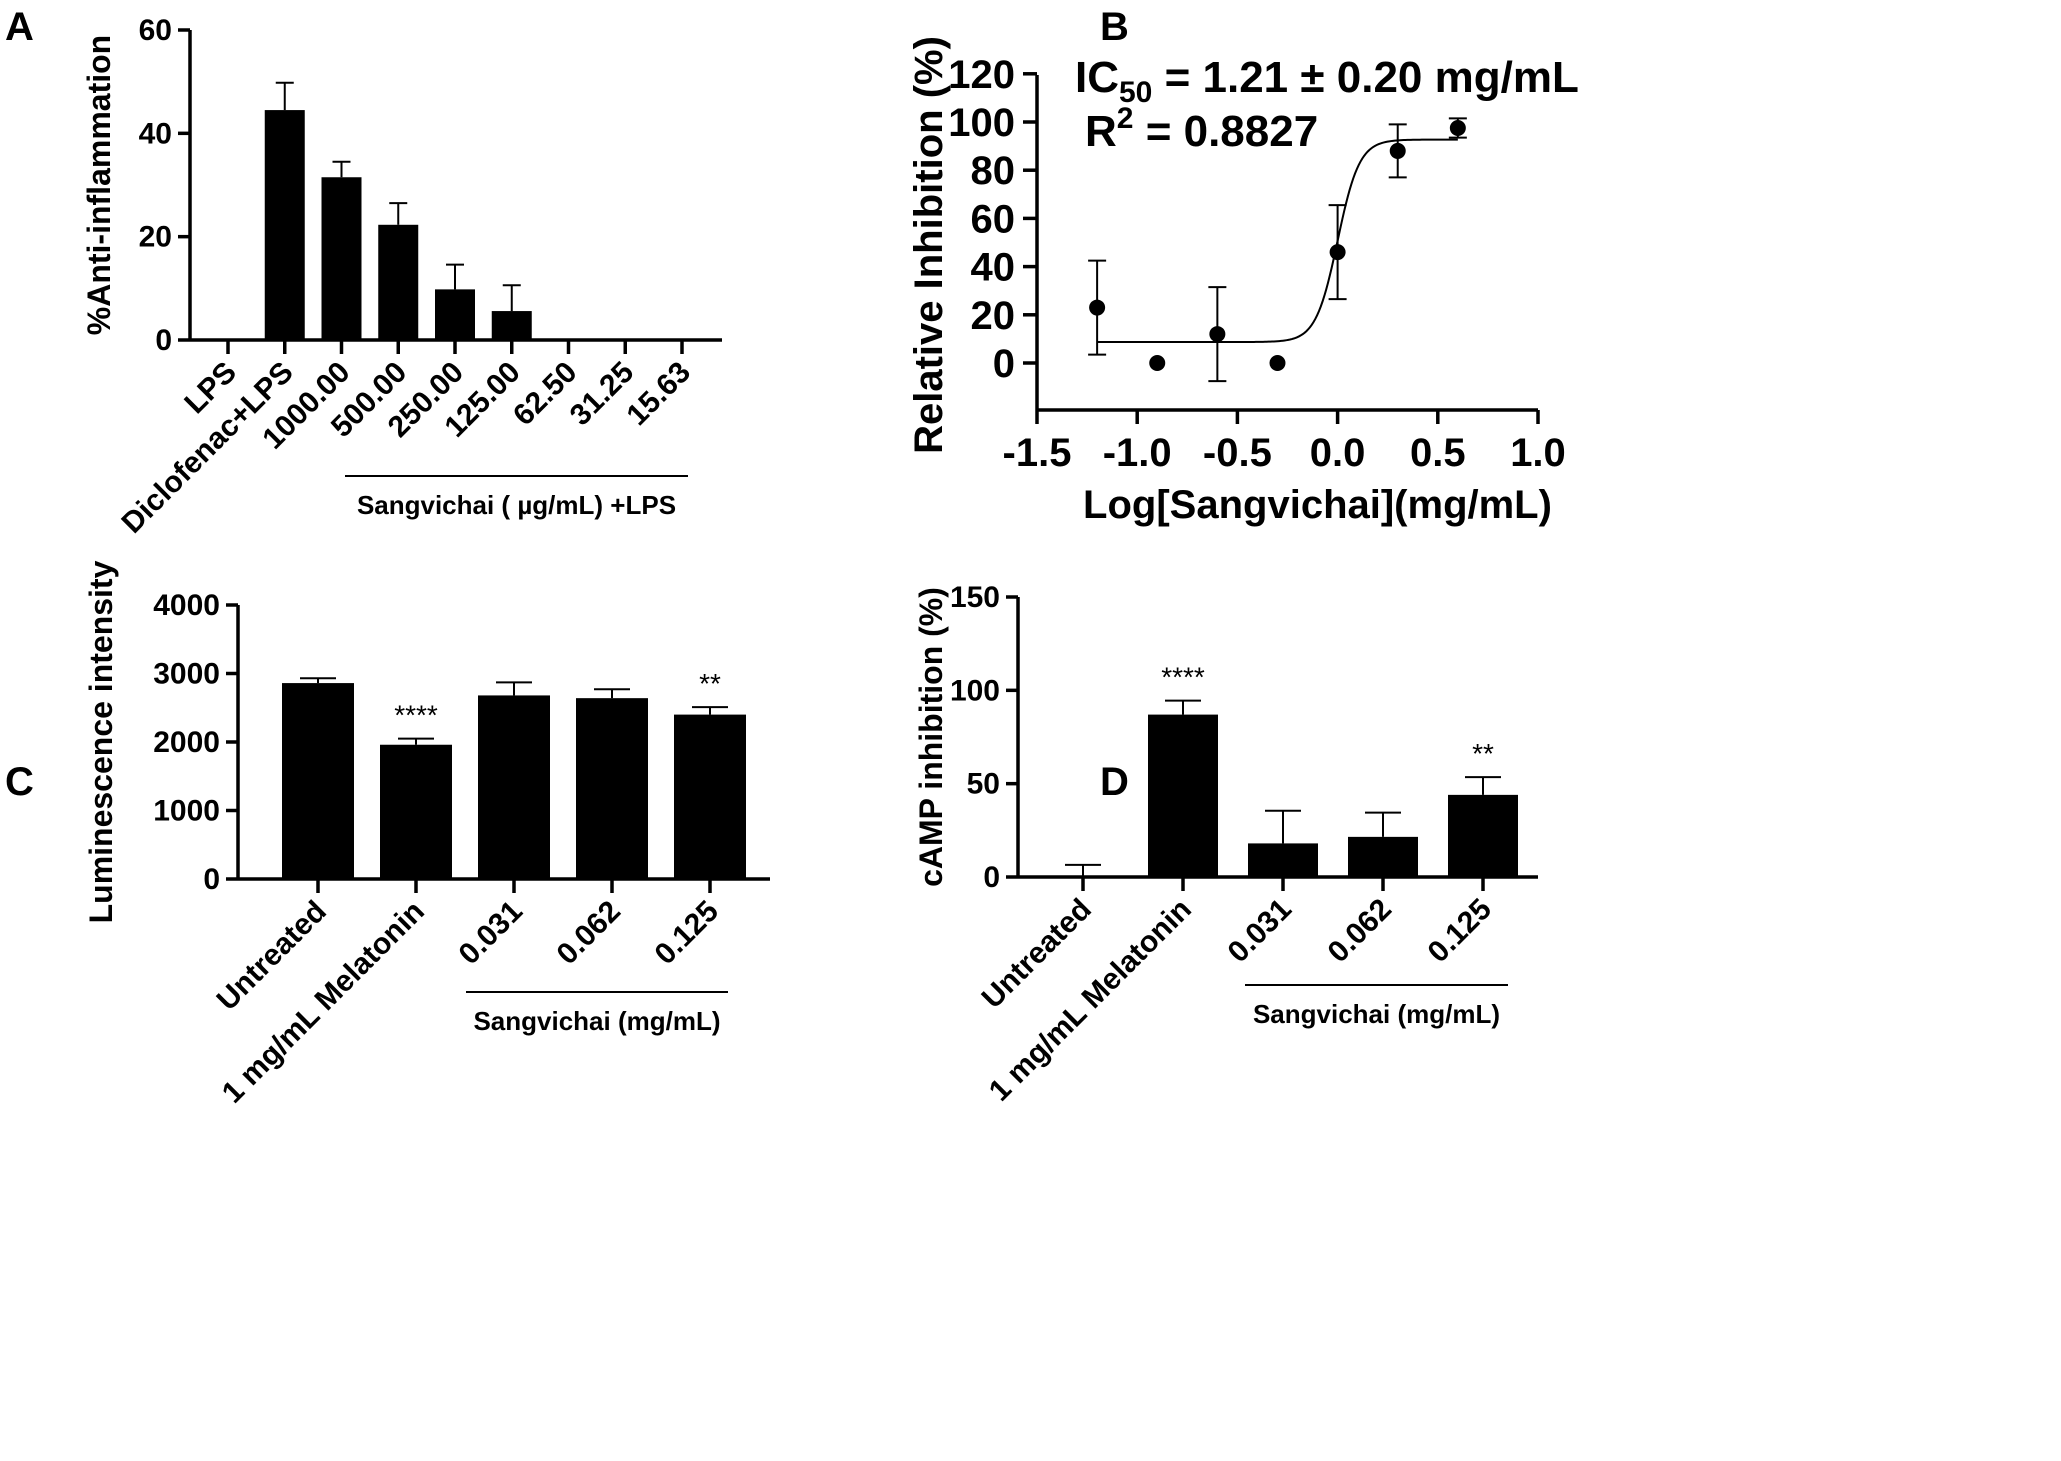  I want to click on d-group-label: Sangvichai (mg/mL), so click(1376, 1014).